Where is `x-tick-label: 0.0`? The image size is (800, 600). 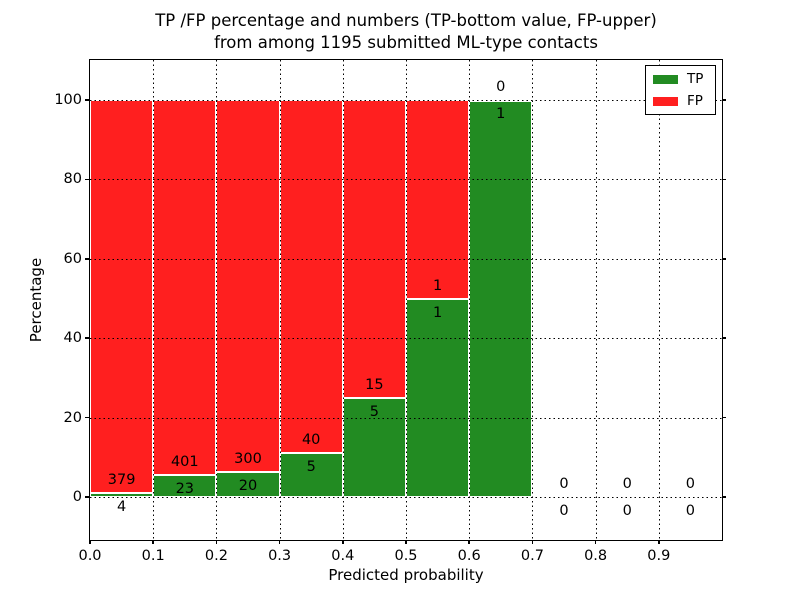
x-tick-label: 0.0 is located at coordinates (90, 556).